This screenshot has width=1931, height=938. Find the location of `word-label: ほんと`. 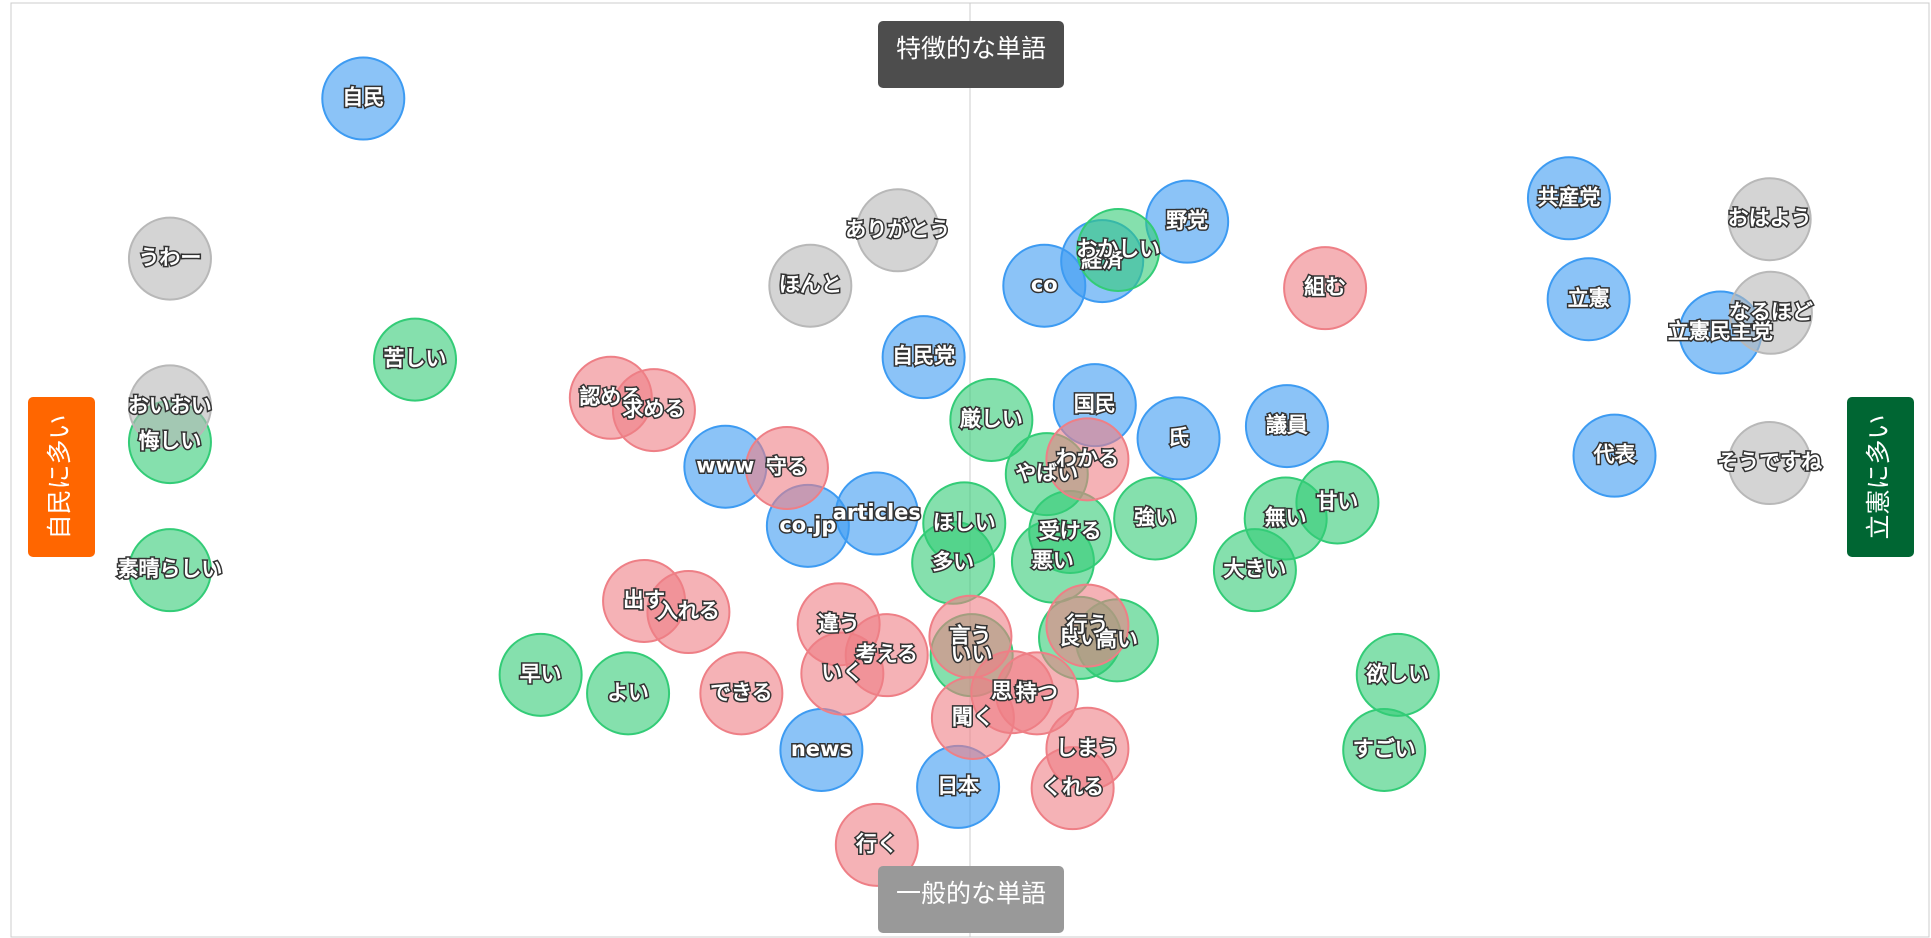

word-label: ほんと is located at coordinates (810, 285).